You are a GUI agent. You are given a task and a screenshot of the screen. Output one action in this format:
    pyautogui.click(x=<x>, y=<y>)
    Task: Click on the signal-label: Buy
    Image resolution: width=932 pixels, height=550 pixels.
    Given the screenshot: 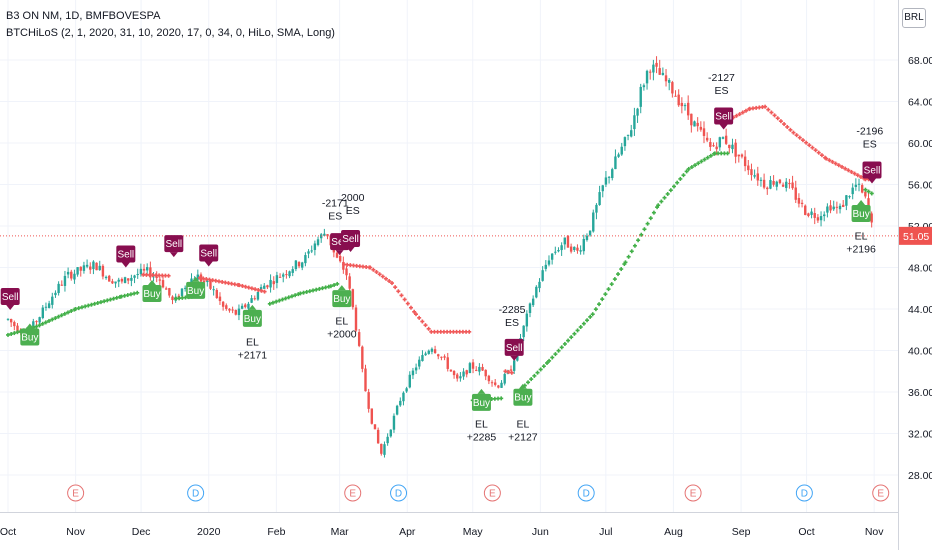 What is the action you would take?
    pyautogui.click(x=151, y=294)
    